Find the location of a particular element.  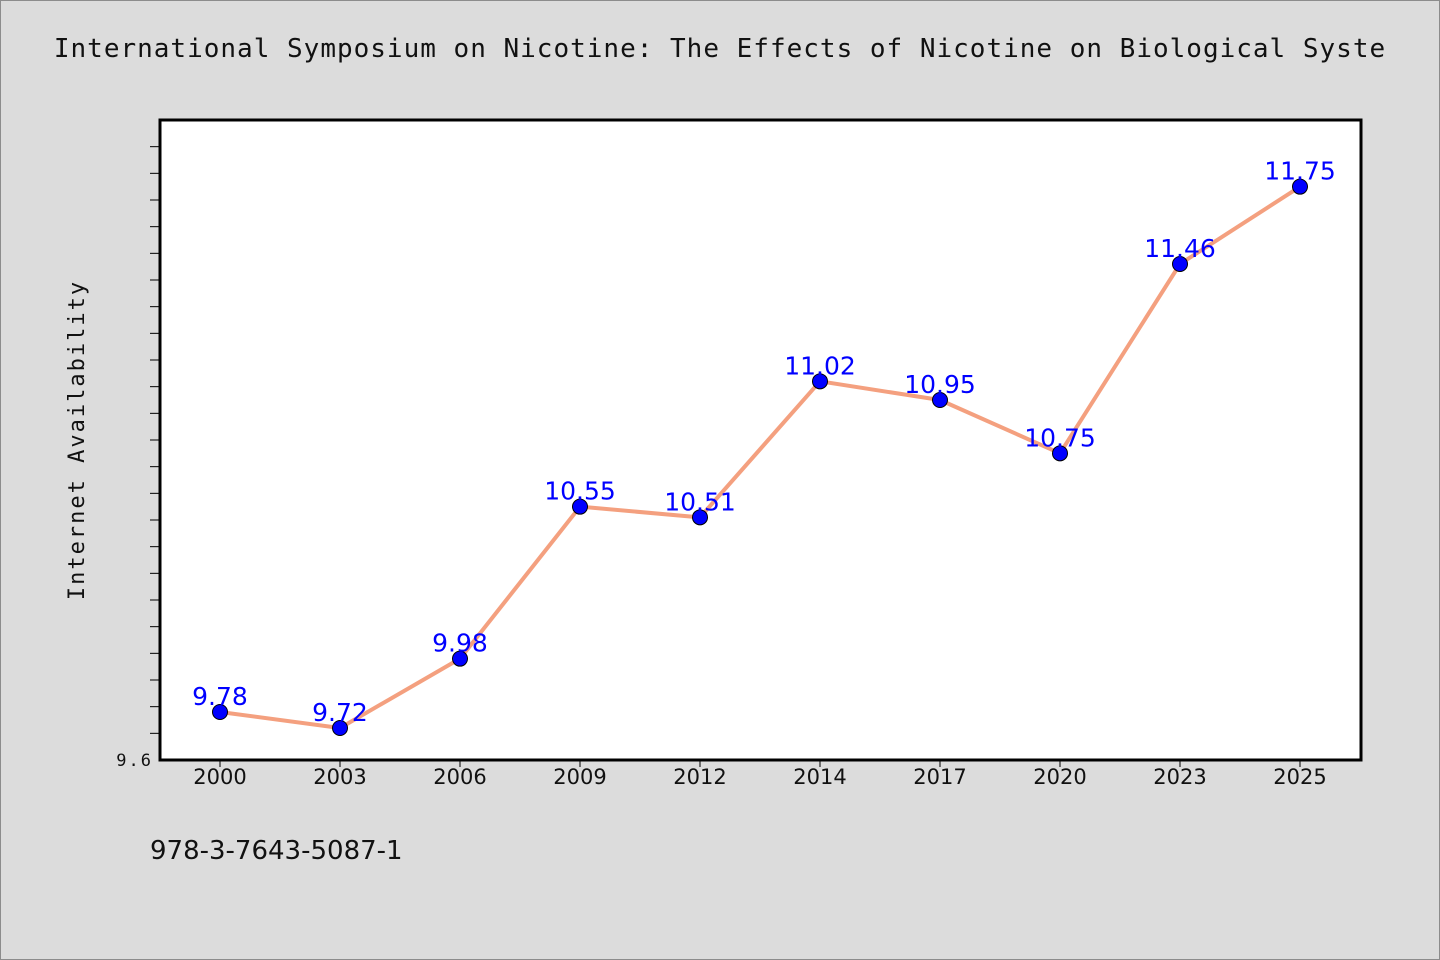

x-tick-label: 2017 is located at coordinates (939, 777).